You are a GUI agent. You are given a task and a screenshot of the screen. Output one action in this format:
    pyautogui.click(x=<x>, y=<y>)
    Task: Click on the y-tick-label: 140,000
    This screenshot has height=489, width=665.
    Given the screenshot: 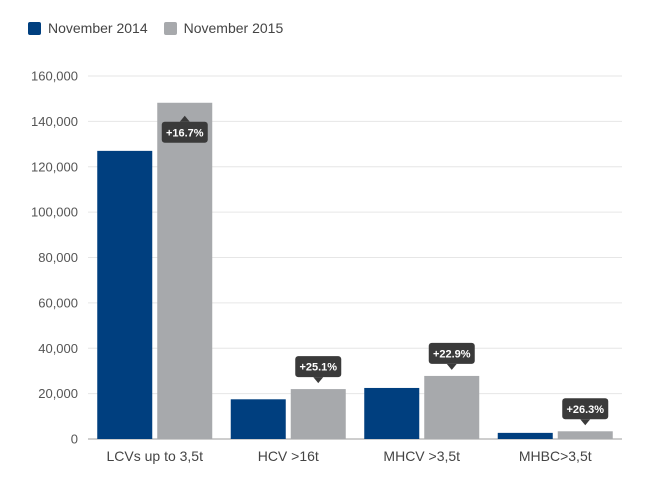 What is the action you would take?
    pyautogui.click(x=54, y=121)
    